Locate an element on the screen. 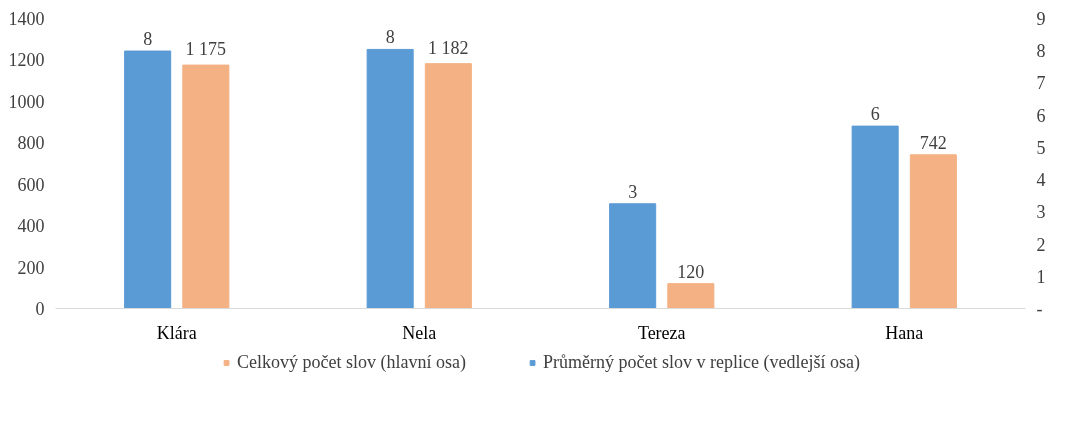 Image resolution: width=1074 pixels, height=423 pixels. y2-tick-label: 9 is located at coordinates (1041, 19).